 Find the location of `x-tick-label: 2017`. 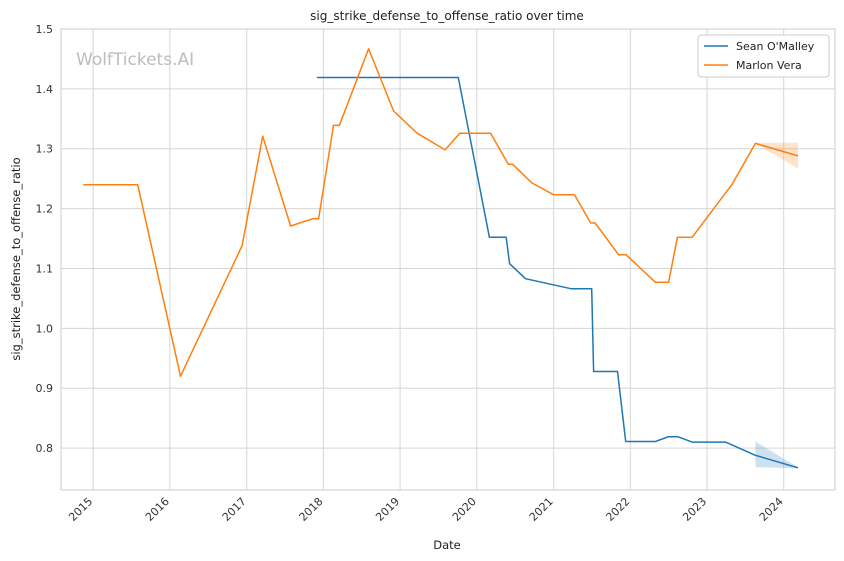

x-tick-label: 2017 is located at coordinates (234, 509).